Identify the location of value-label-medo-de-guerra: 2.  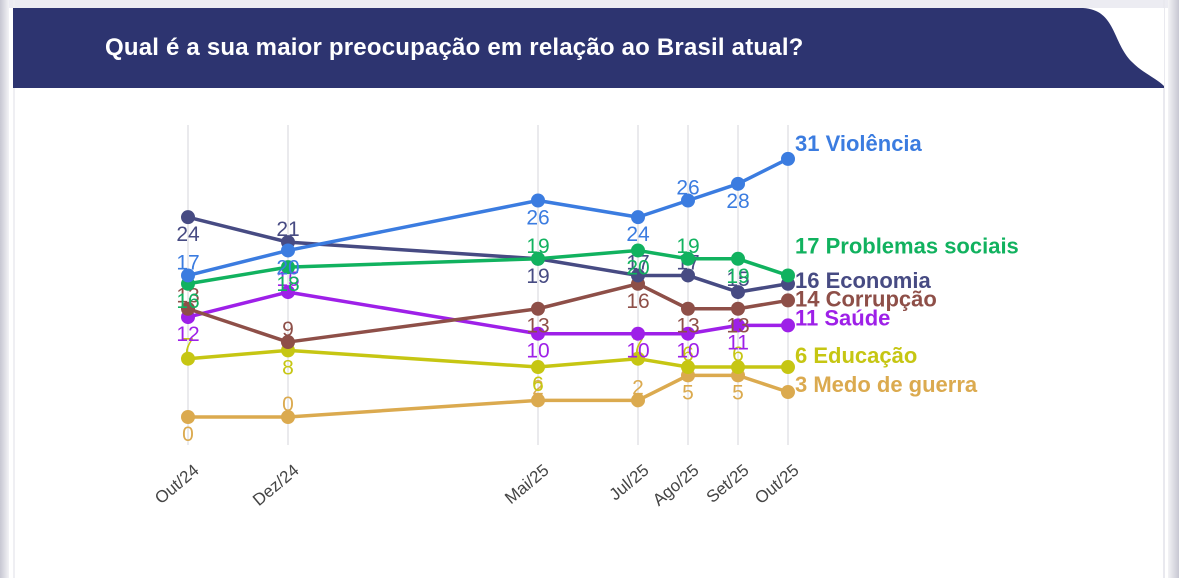
(638, 387).